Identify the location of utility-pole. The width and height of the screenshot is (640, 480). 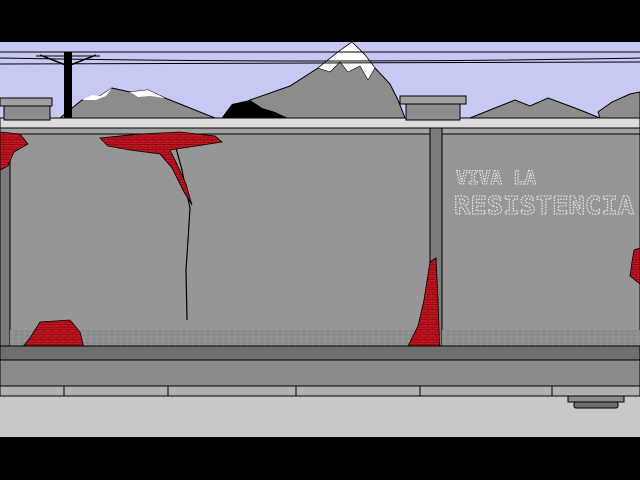
(68, 86).